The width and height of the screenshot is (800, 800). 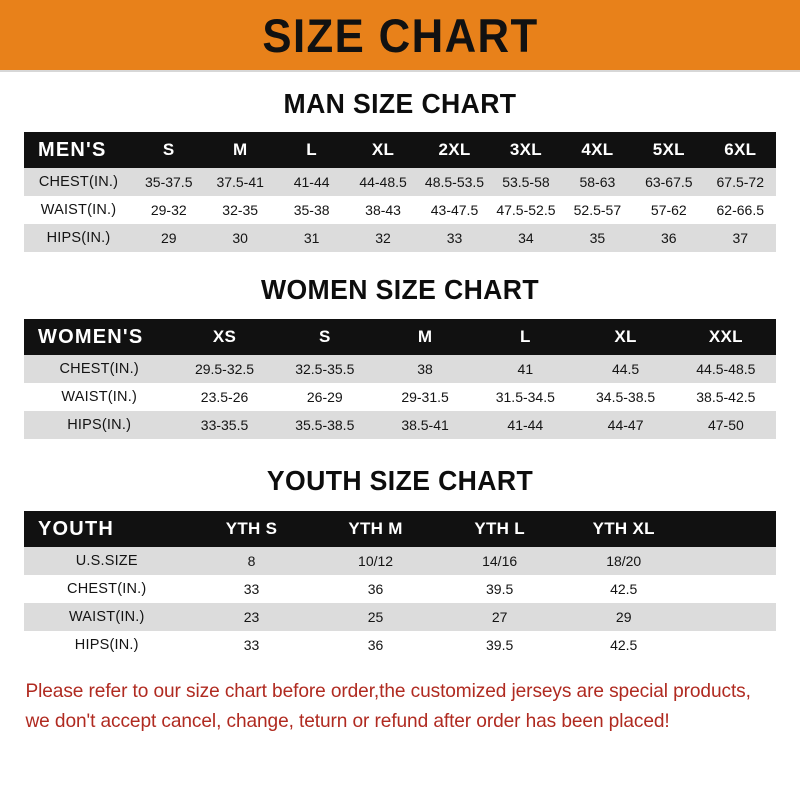 I want to click on man-hips-2xl: 33, so click(x=454, y=238).